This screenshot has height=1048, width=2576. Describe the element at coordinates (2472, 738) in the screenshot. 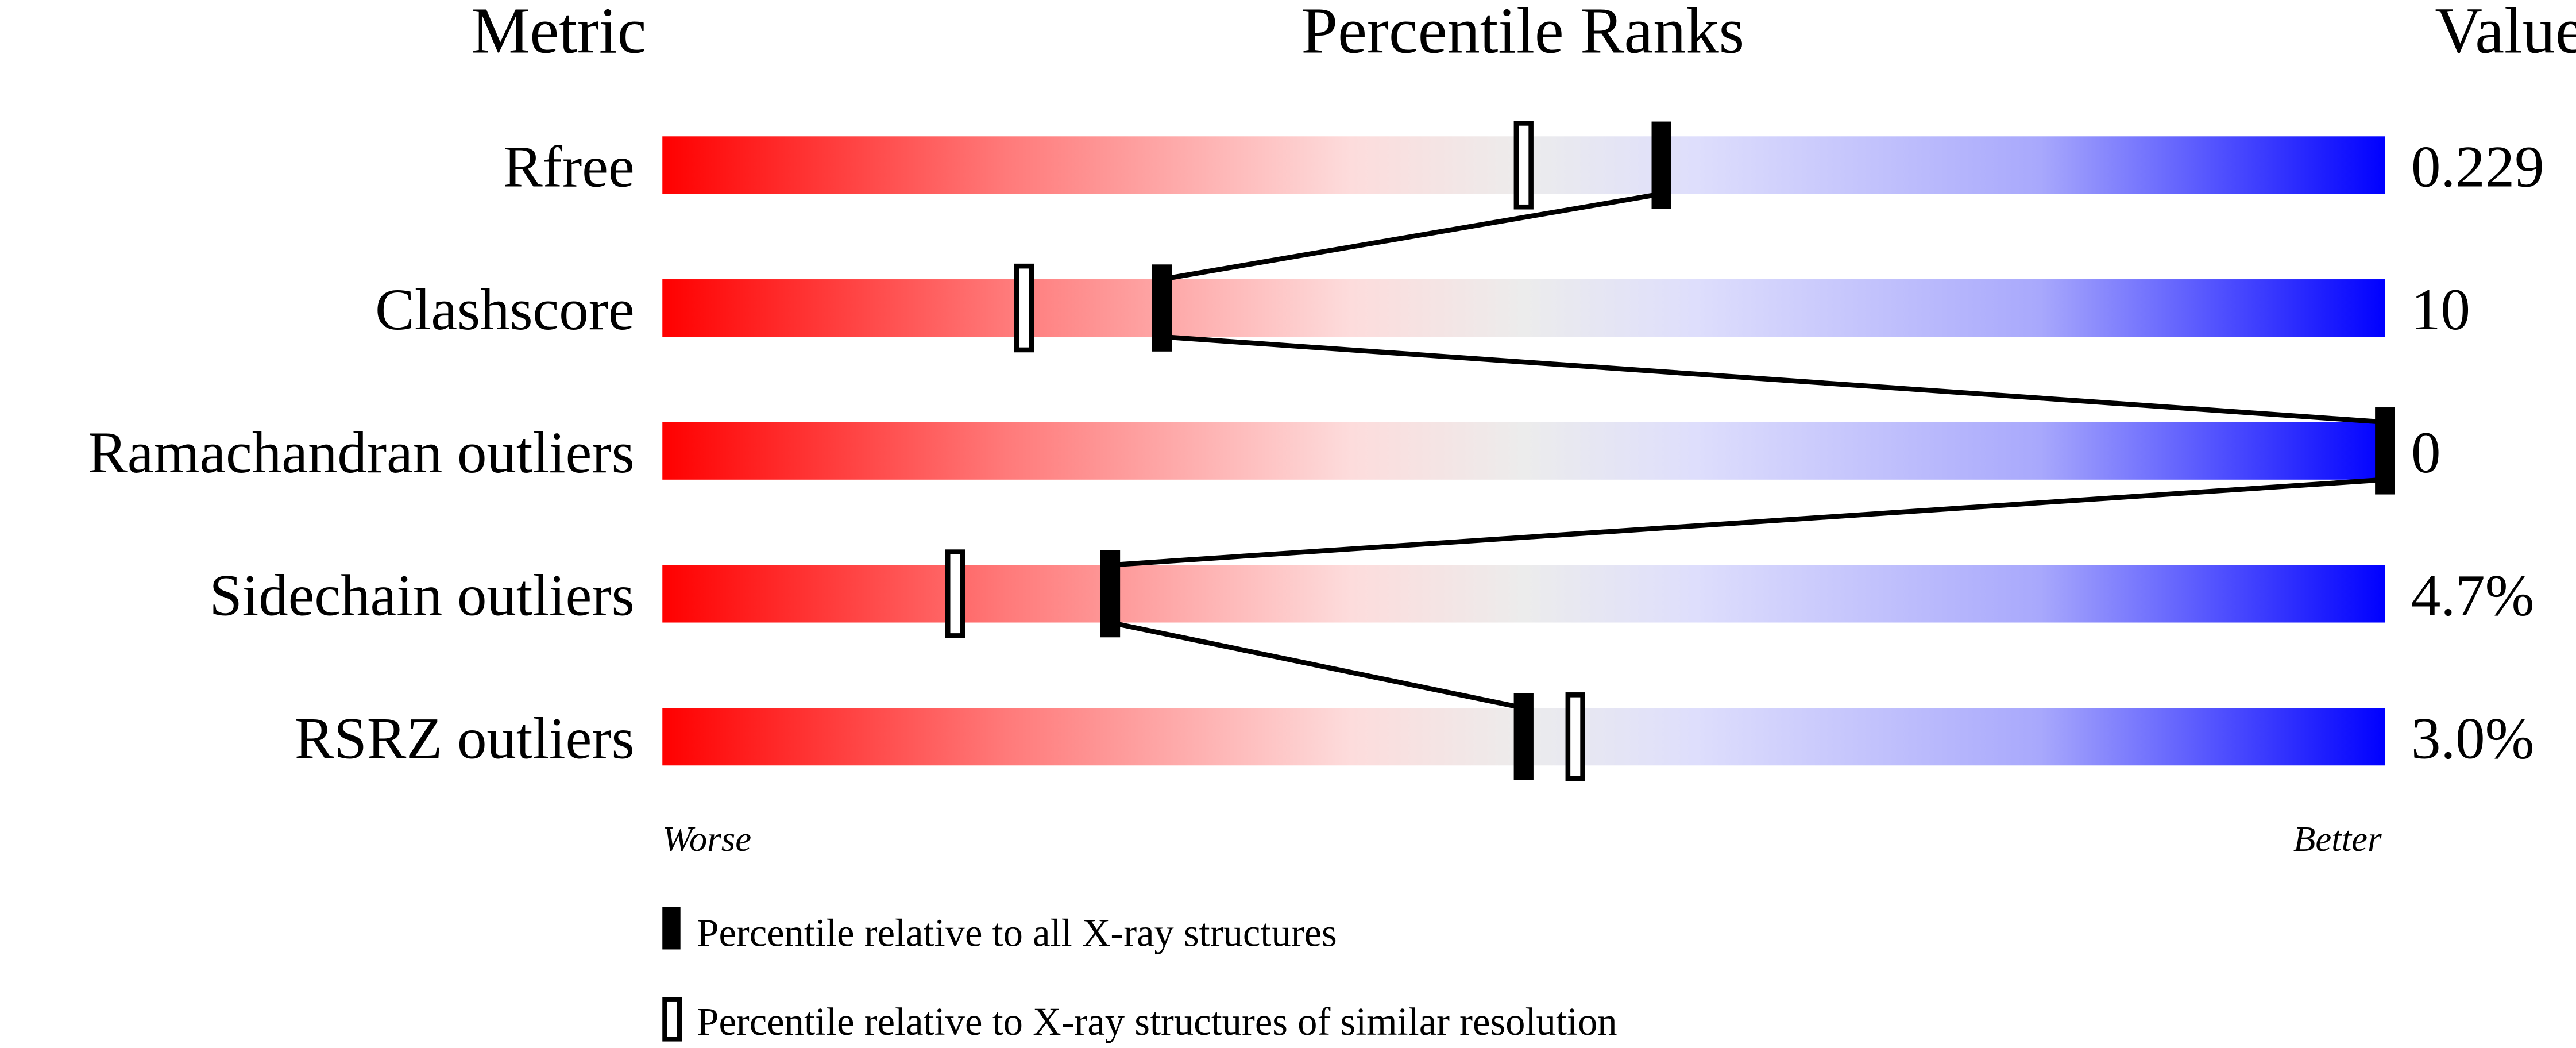

I see `metric-value: 3.0%` at that location.